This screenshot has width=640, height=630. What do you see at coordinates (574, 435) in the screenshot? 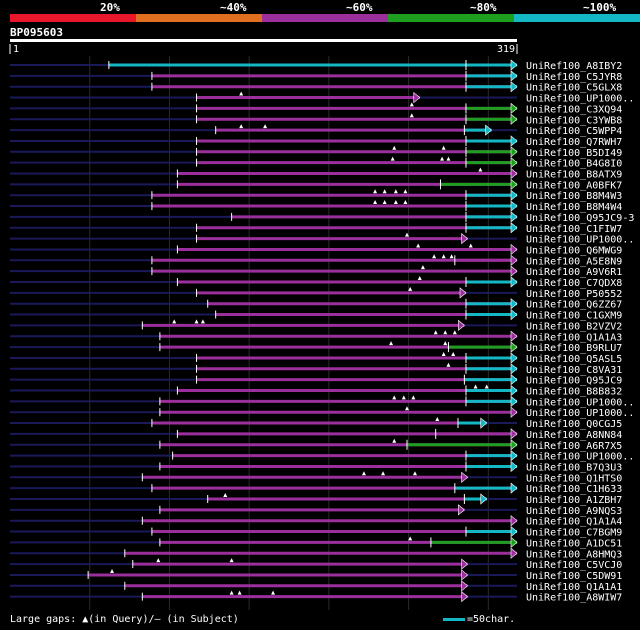
I see `hit-name: UniRef100_A8NN84` at bounding box center [574, 435].